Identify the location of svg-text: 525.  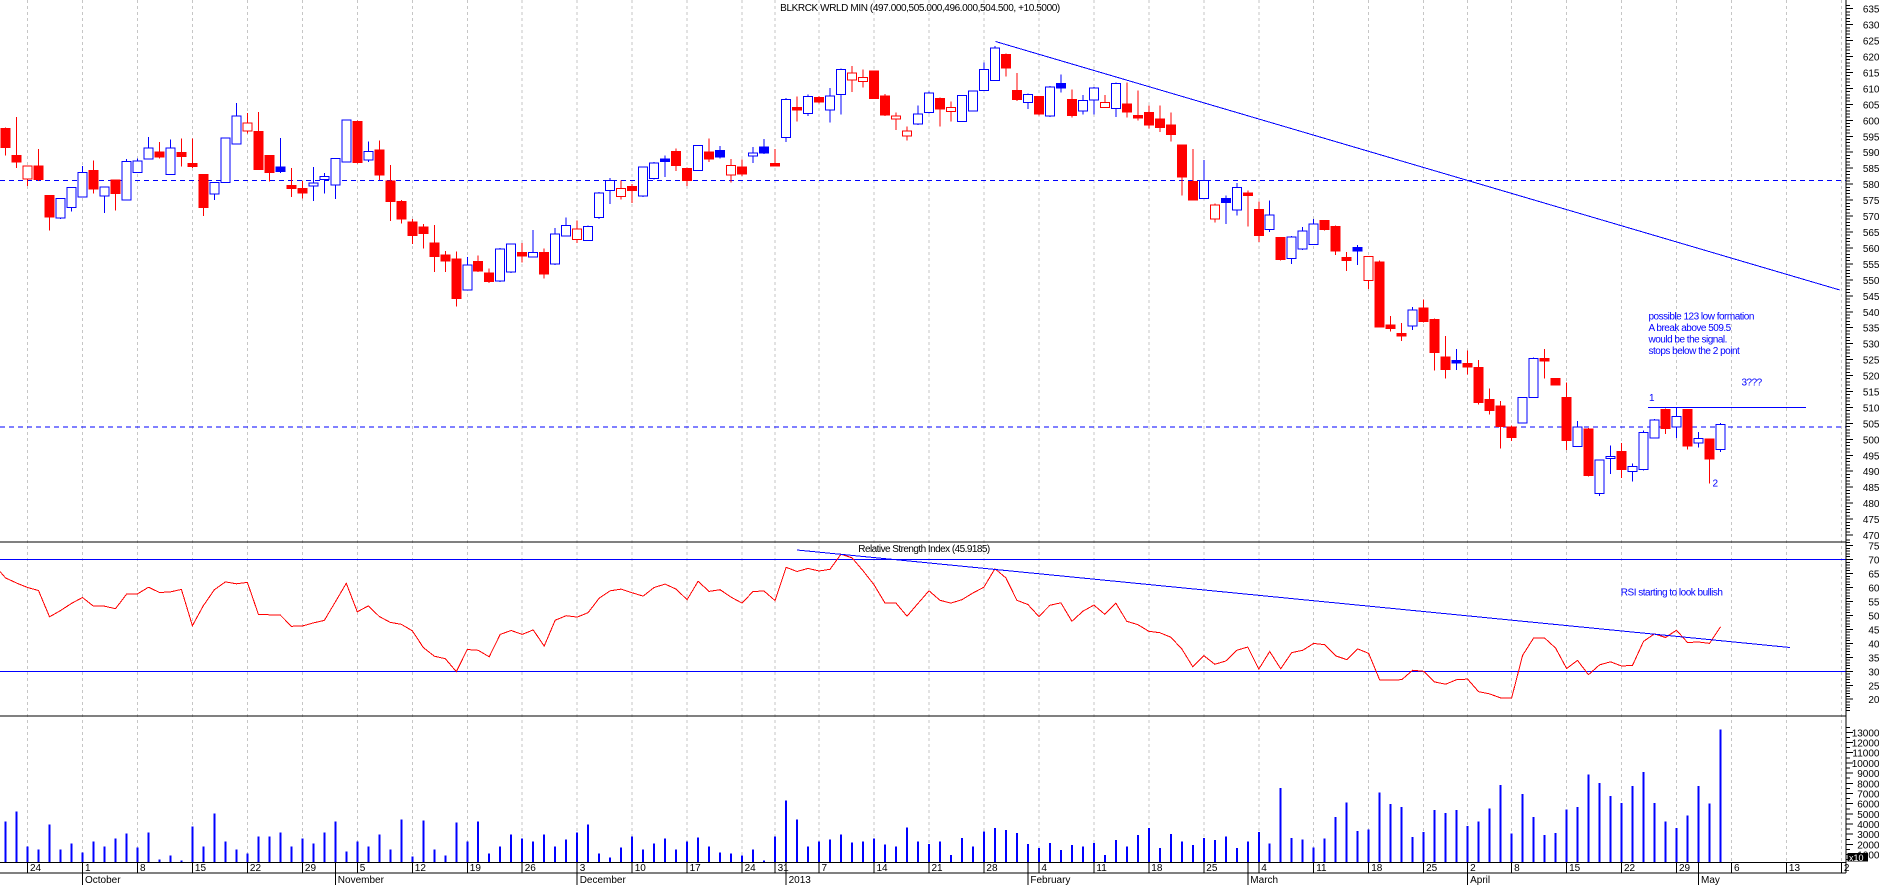
(1871, 361).